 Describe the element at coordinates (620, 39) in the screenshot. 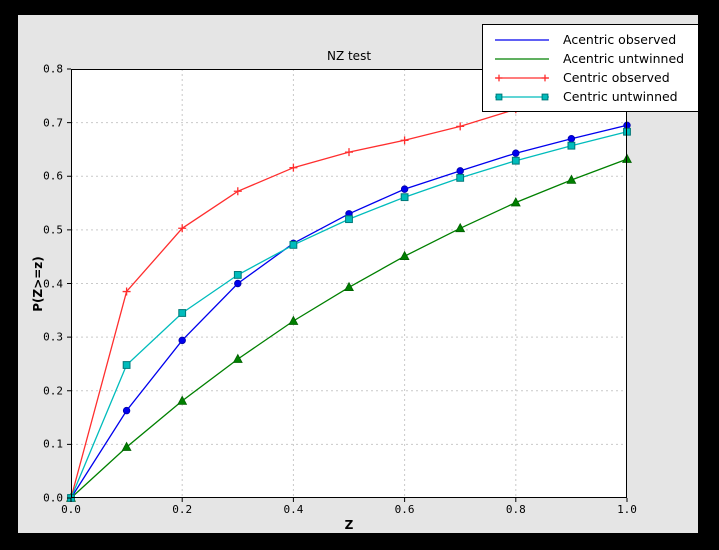

I see `legend-label: Acentric observed` at that location.